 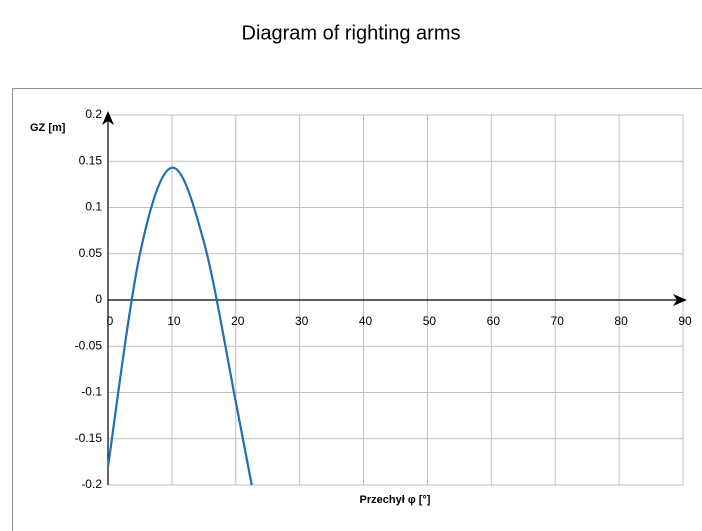 What do you see at coordinates (93, 114) in the screenshot?
I see `y-tick-label: 0.2` at bounding box center [93, 114].